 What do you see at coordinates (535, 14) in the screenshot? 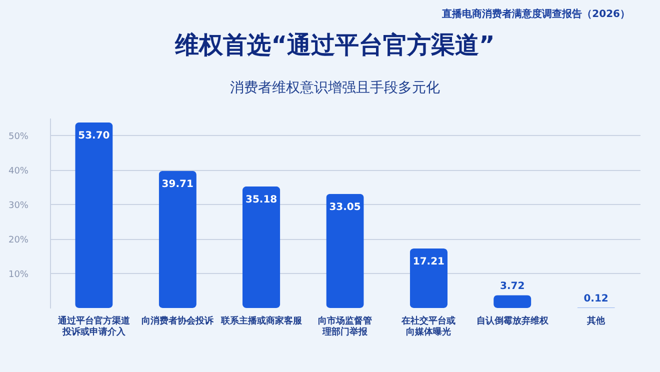
I see `text: 直播电商消费者满意度调查报告（2026）` at bounding box center [535, 14].